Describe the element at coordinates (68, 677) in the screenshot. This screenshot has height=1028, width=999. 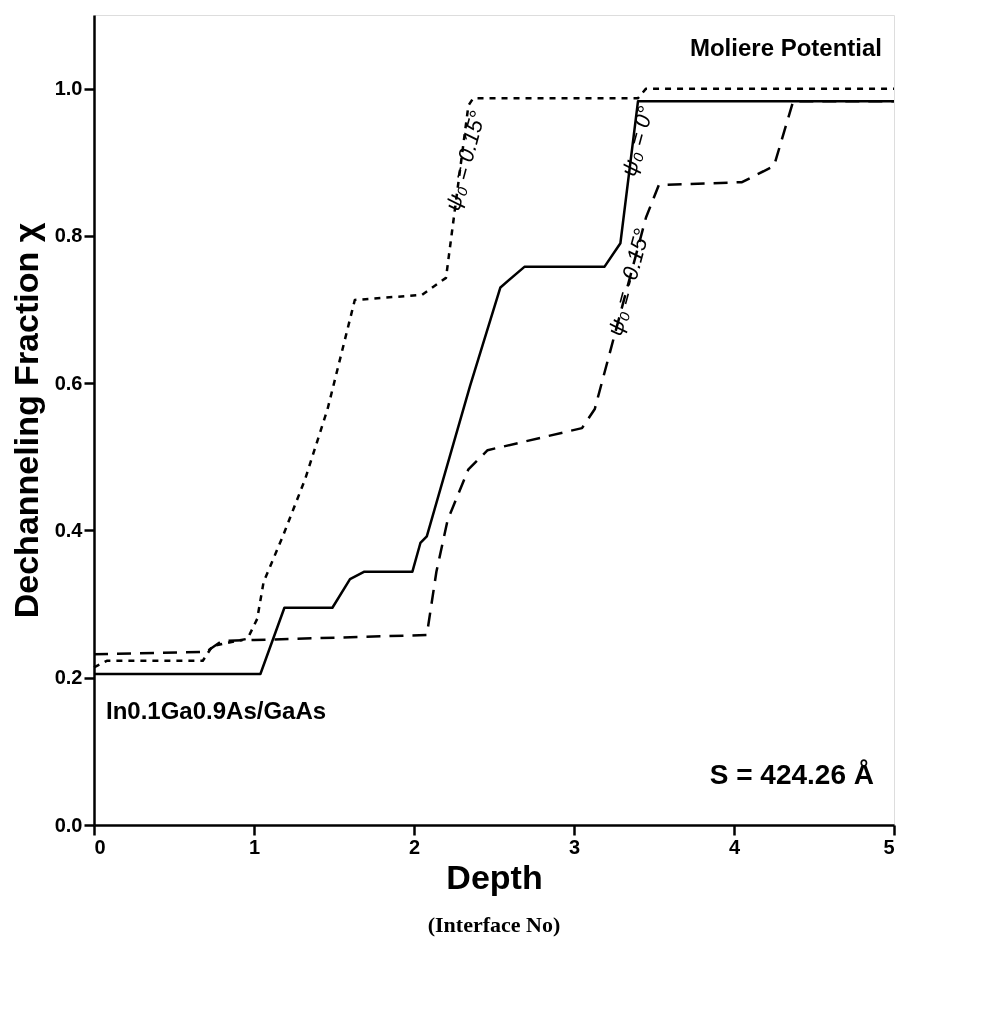
I see `y-tick-label: 0.2` at that location.